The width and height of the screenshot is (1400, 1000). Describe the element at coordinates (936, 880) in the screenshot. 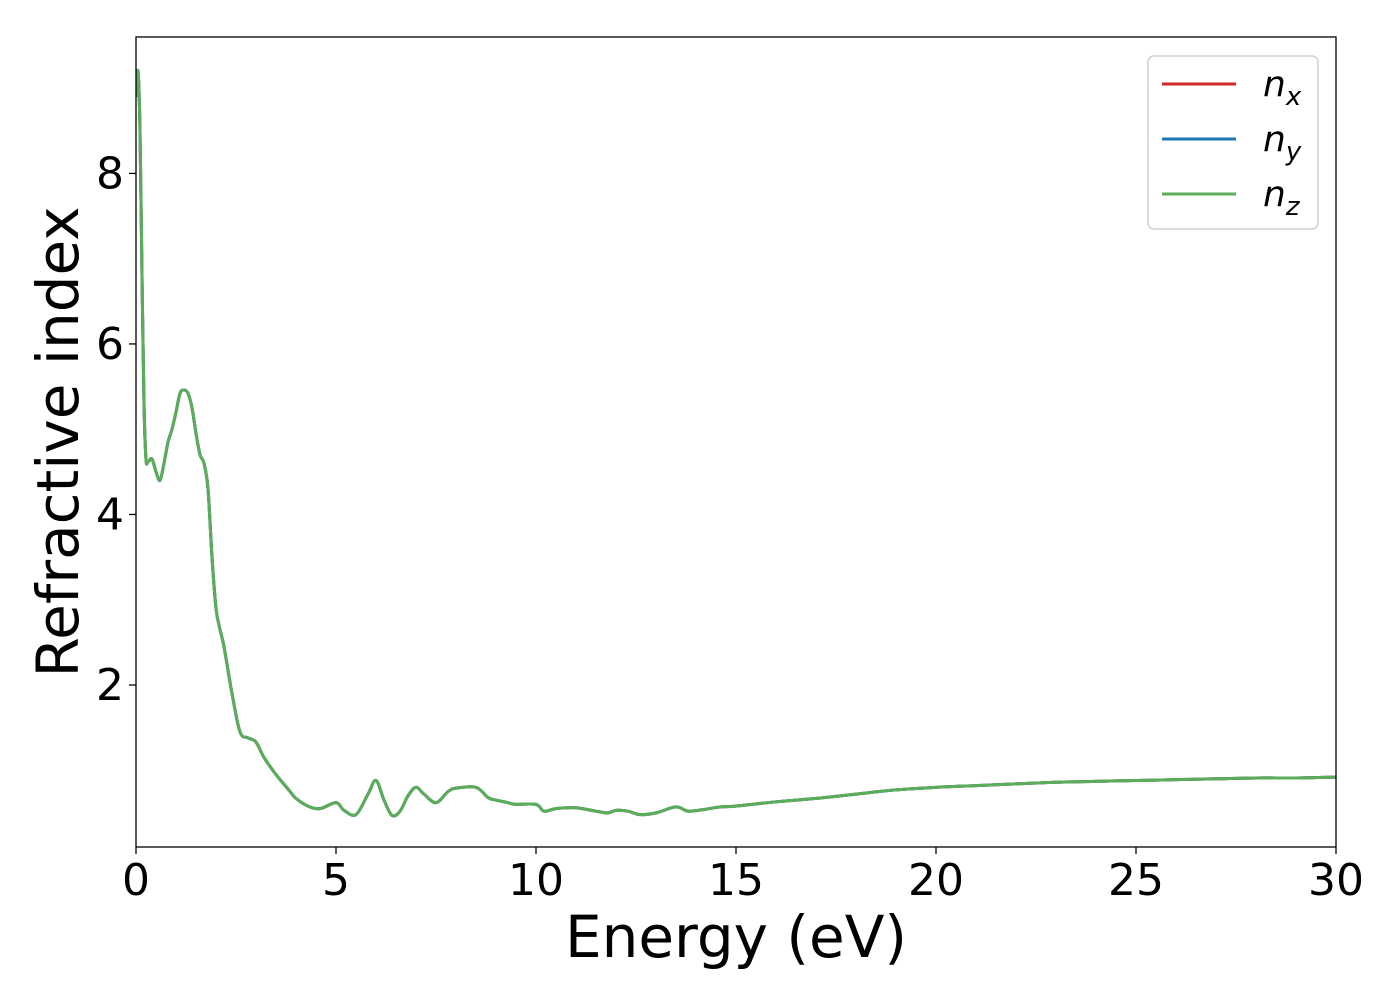

I see `x-tick-label: 20` at that location.